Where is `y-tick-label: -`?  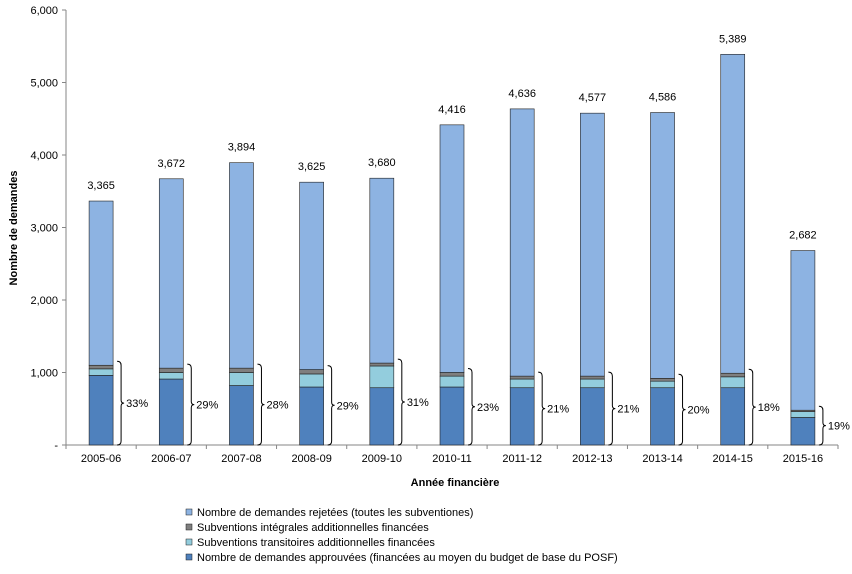
y-tick-label: - is located at coordinates (56, 446).